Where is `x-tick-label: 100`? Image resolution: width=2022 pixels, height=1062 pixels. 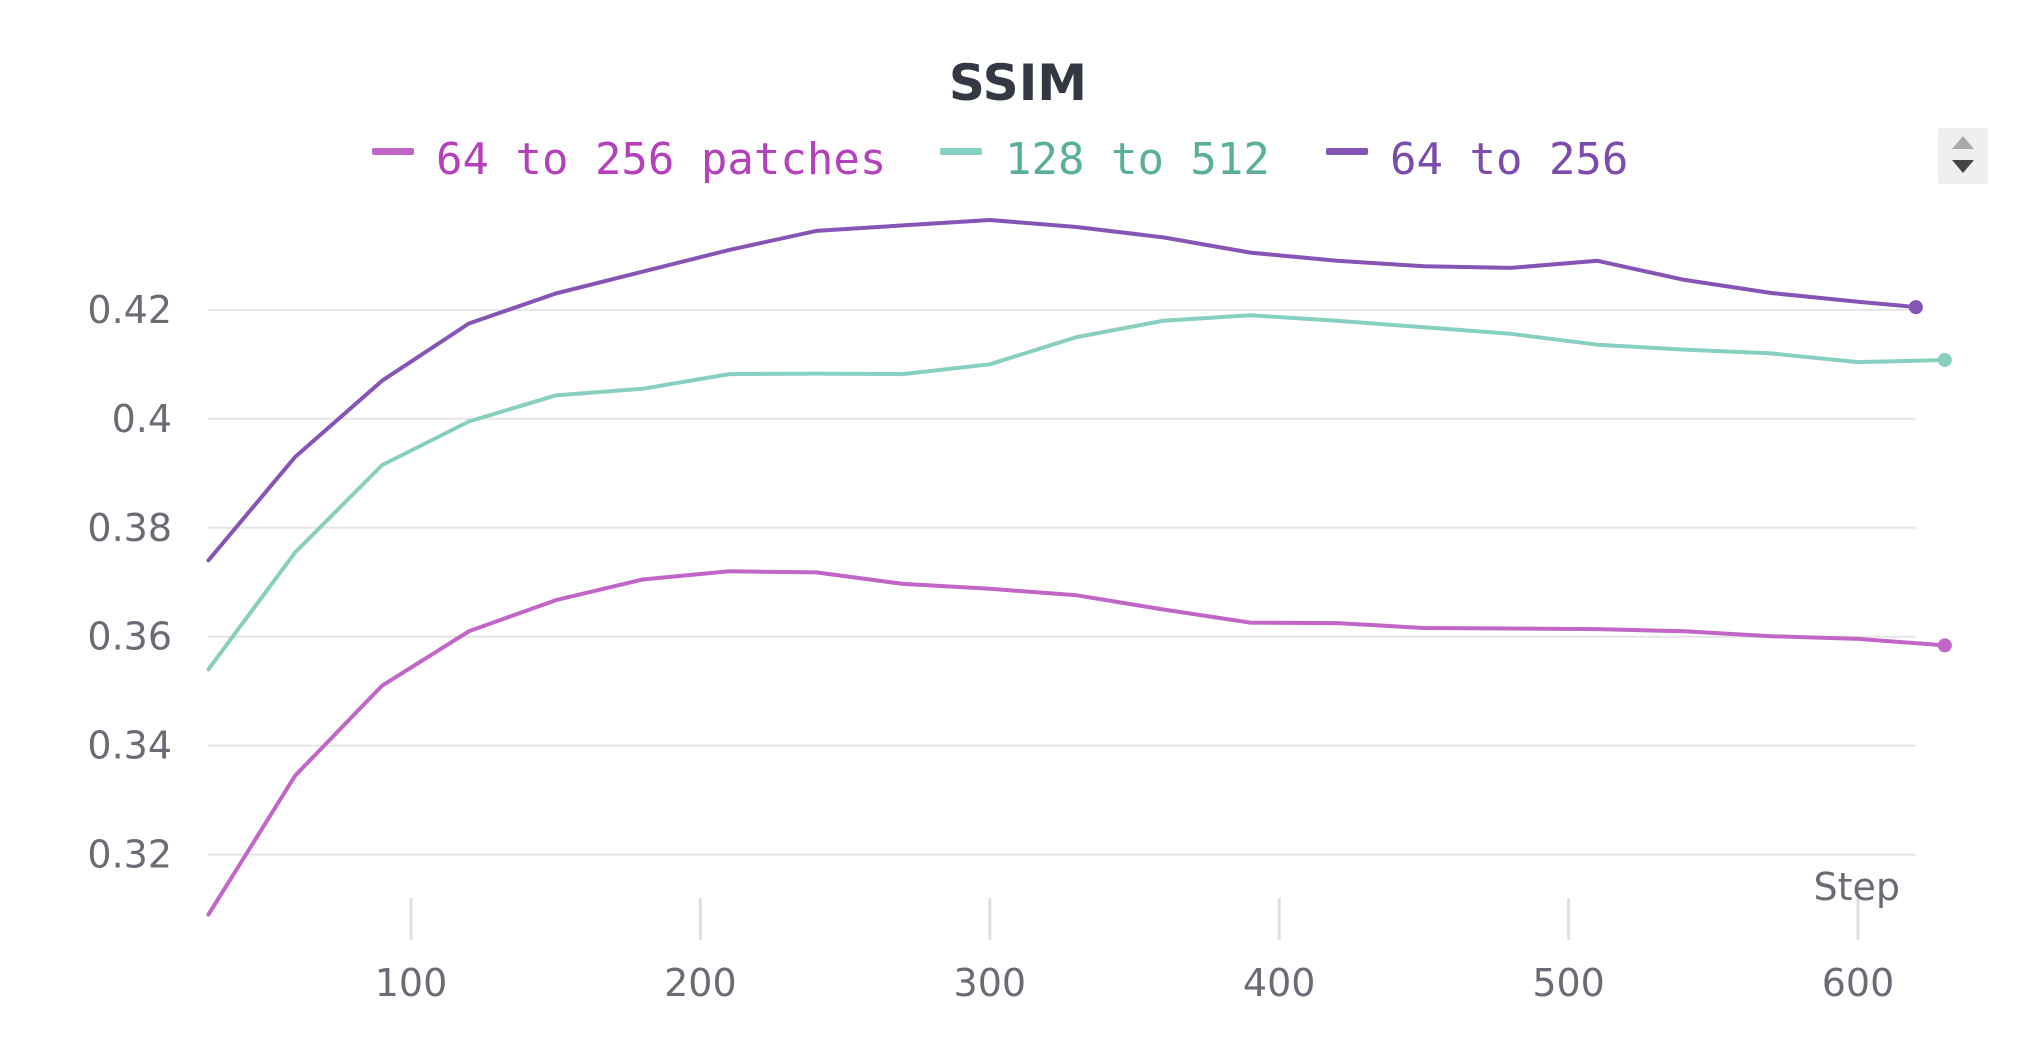 x-tick-label: 100 is located at coordinates (411, 983).